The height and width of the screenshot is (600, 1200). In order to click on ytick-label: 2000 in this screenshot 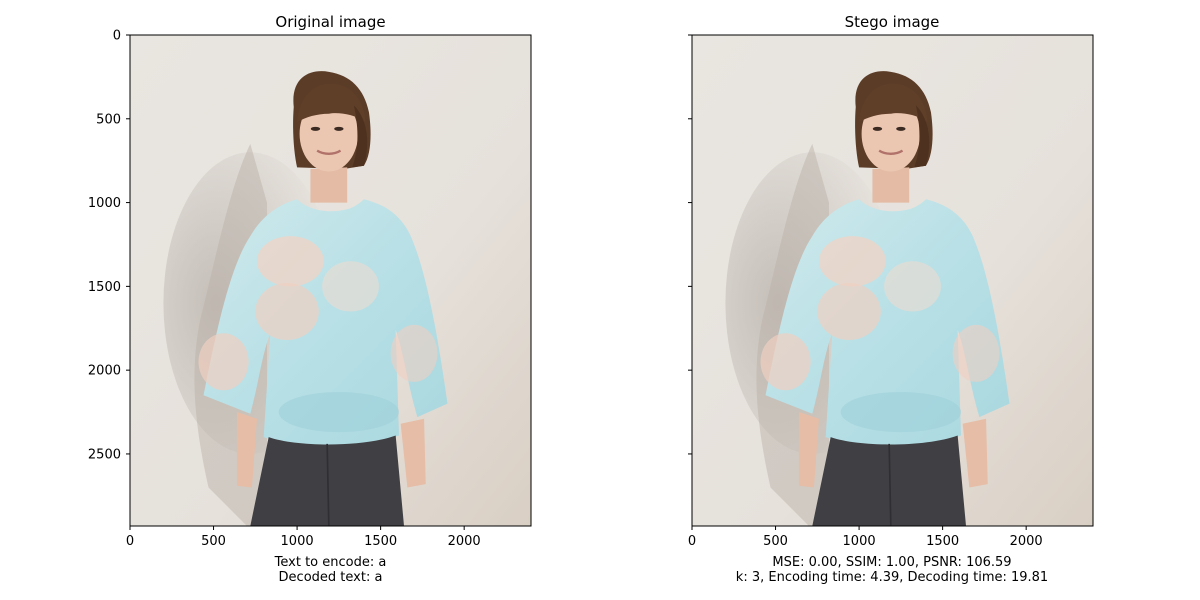, I will do `click(104, 371)`.